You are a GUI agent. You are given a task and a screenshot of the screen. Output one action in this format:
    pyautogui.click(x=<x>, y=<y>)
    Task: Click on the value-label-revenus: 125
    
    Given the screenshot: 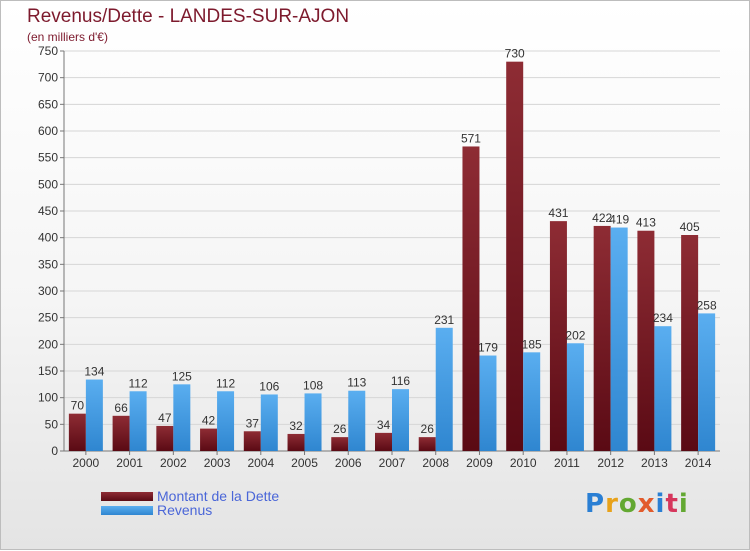 What is the action you would take?
    pyautogui.click(x=182, y=376)
    